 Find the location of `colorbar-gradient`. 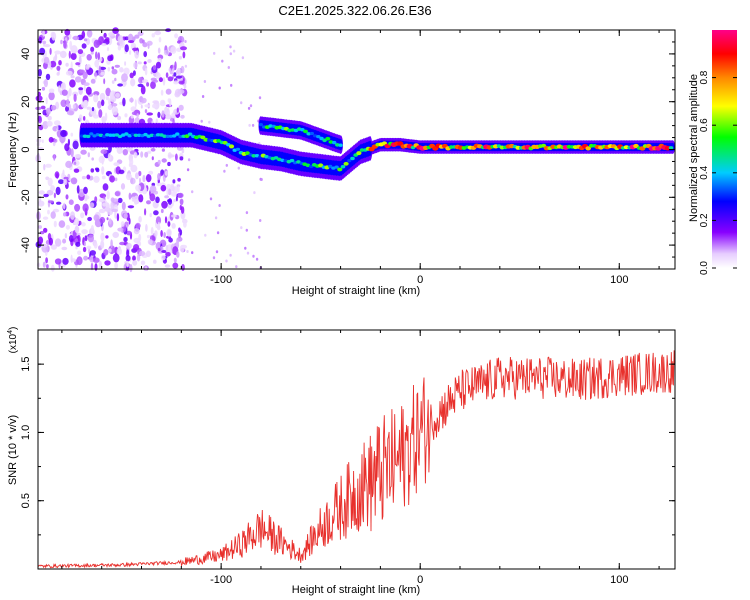

colorbar-gradient is located at coordinates (724, 149).